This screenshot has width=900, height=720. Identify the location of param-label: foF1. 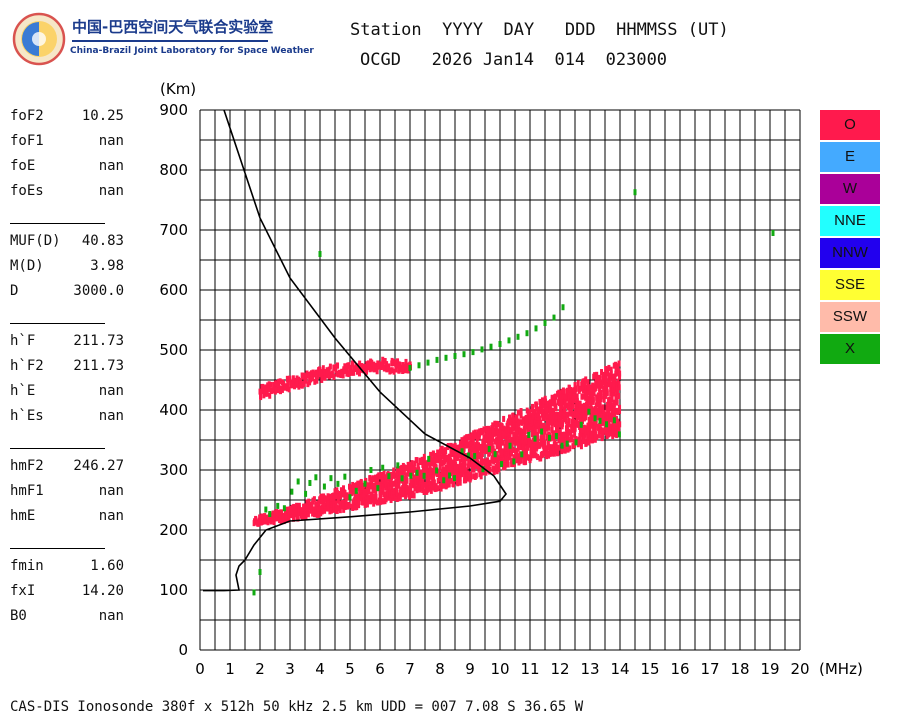
(27, 141).